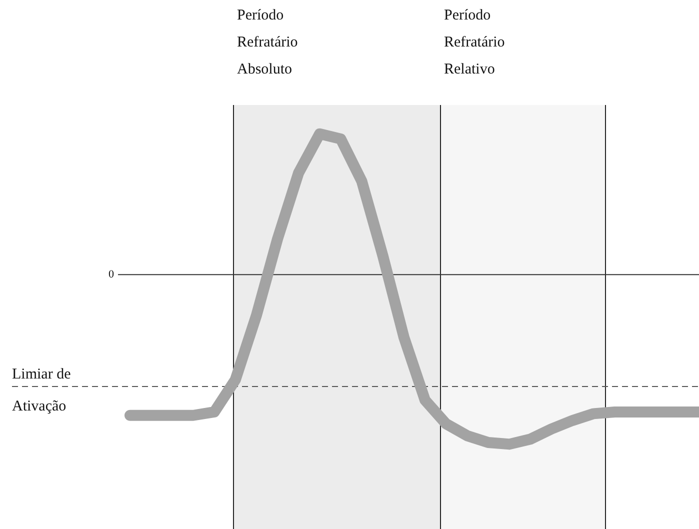 The height and width of the screenshot is (529, 699). Describe the element at coordinates (267, 42) in the screenshot. I see `text: Período Refratário Absoluto` at that location.